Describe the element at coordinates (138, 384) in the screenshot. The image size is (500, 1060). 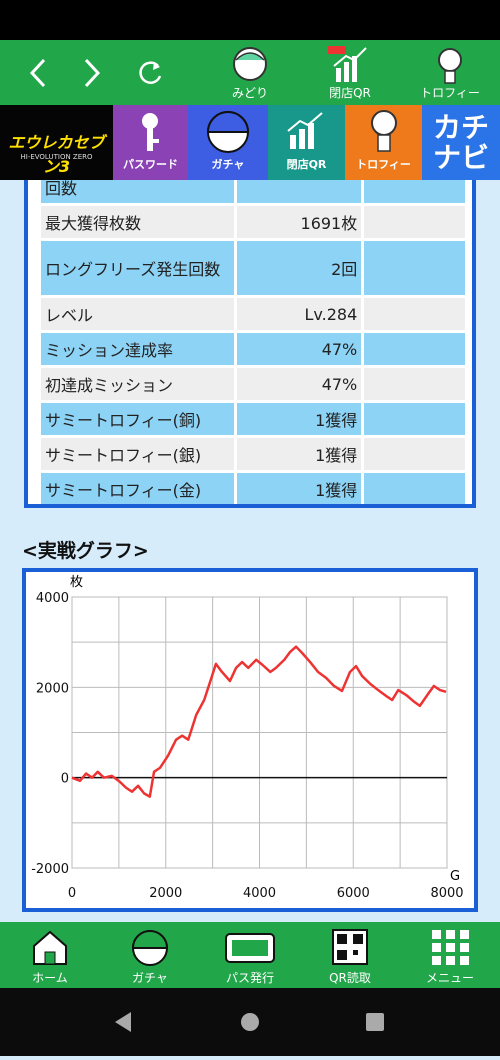
I see `stat-label: 初達成ミッション` at that location.